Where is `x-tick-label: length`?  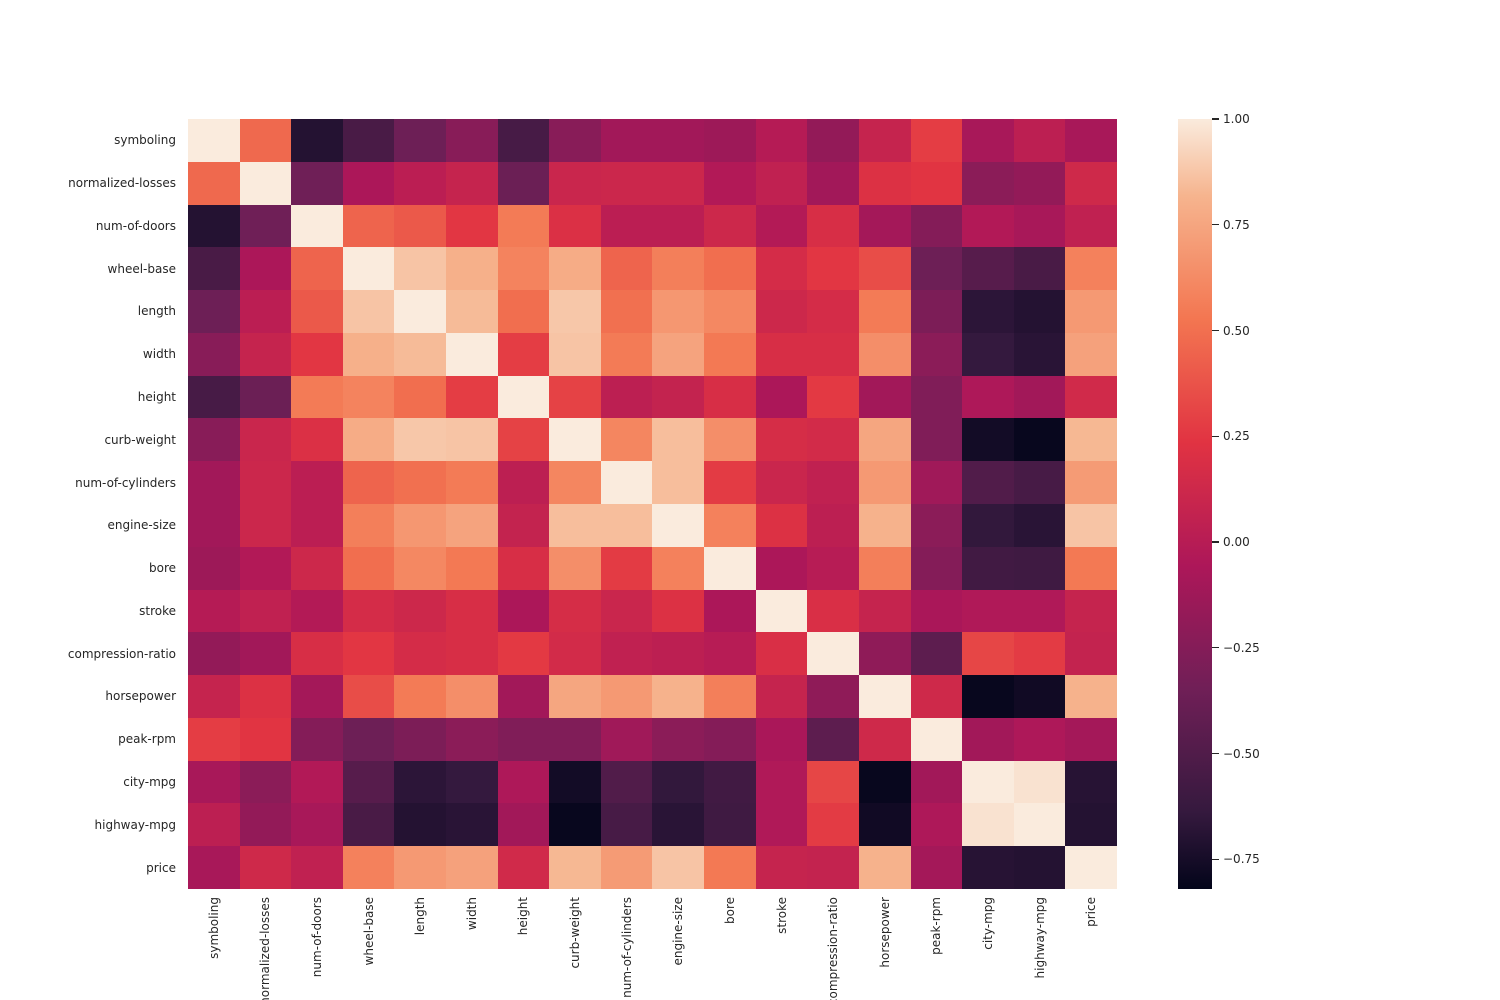 x-tick-label: length is located at coordinates (420, 916).